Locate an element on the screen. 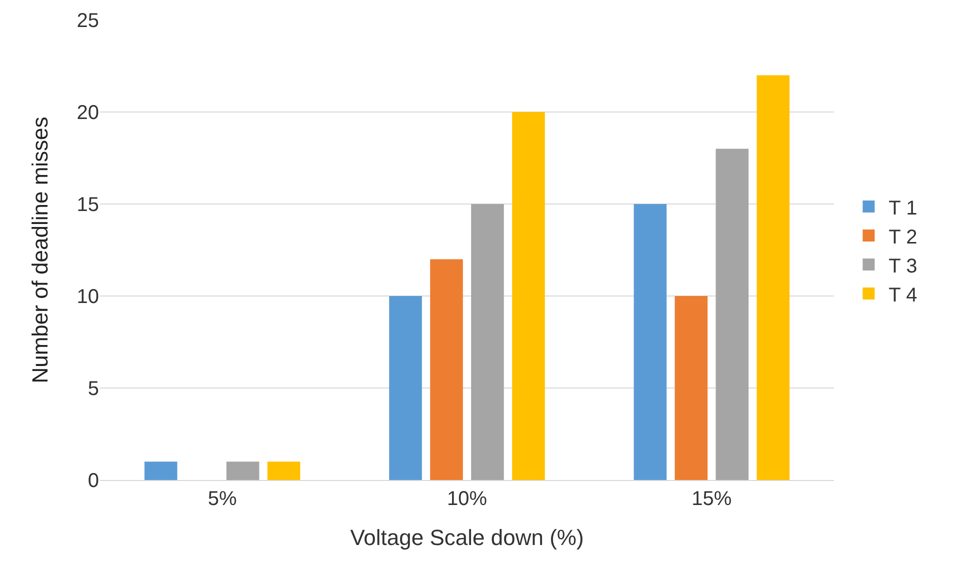  y-tick-label: 20 is located at coordinates (87, 113).